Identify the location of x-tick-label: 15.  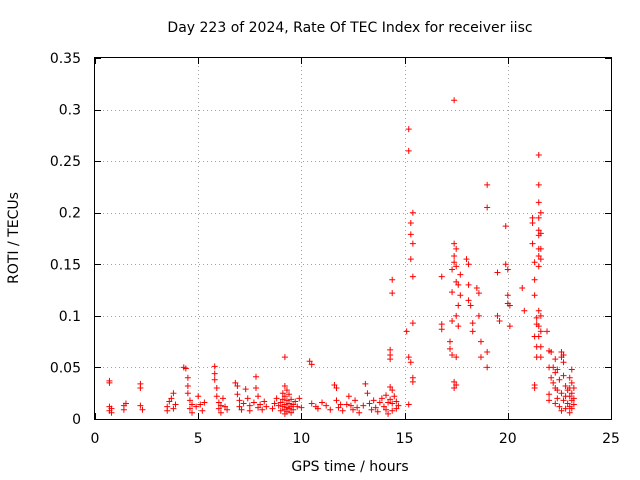
(405, 439).